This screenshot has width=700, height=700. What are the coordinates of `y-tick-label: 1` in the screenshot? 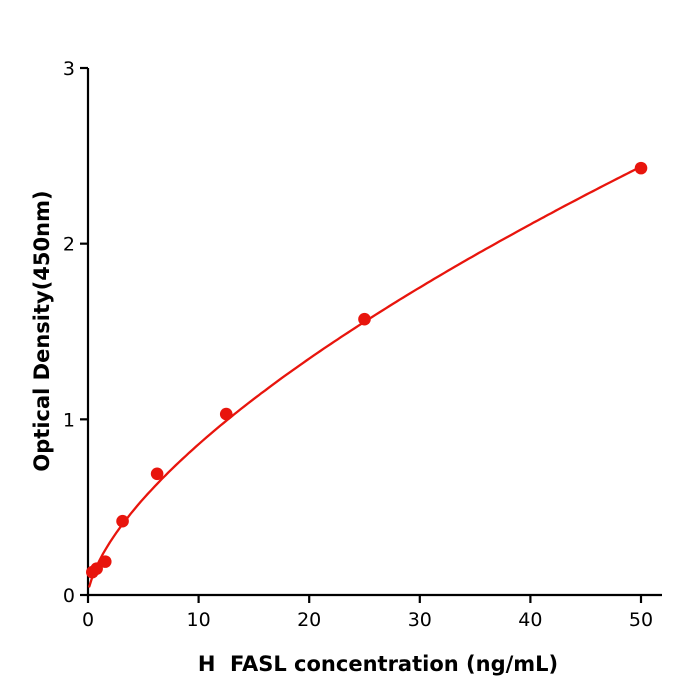 It's located at (69, 420).